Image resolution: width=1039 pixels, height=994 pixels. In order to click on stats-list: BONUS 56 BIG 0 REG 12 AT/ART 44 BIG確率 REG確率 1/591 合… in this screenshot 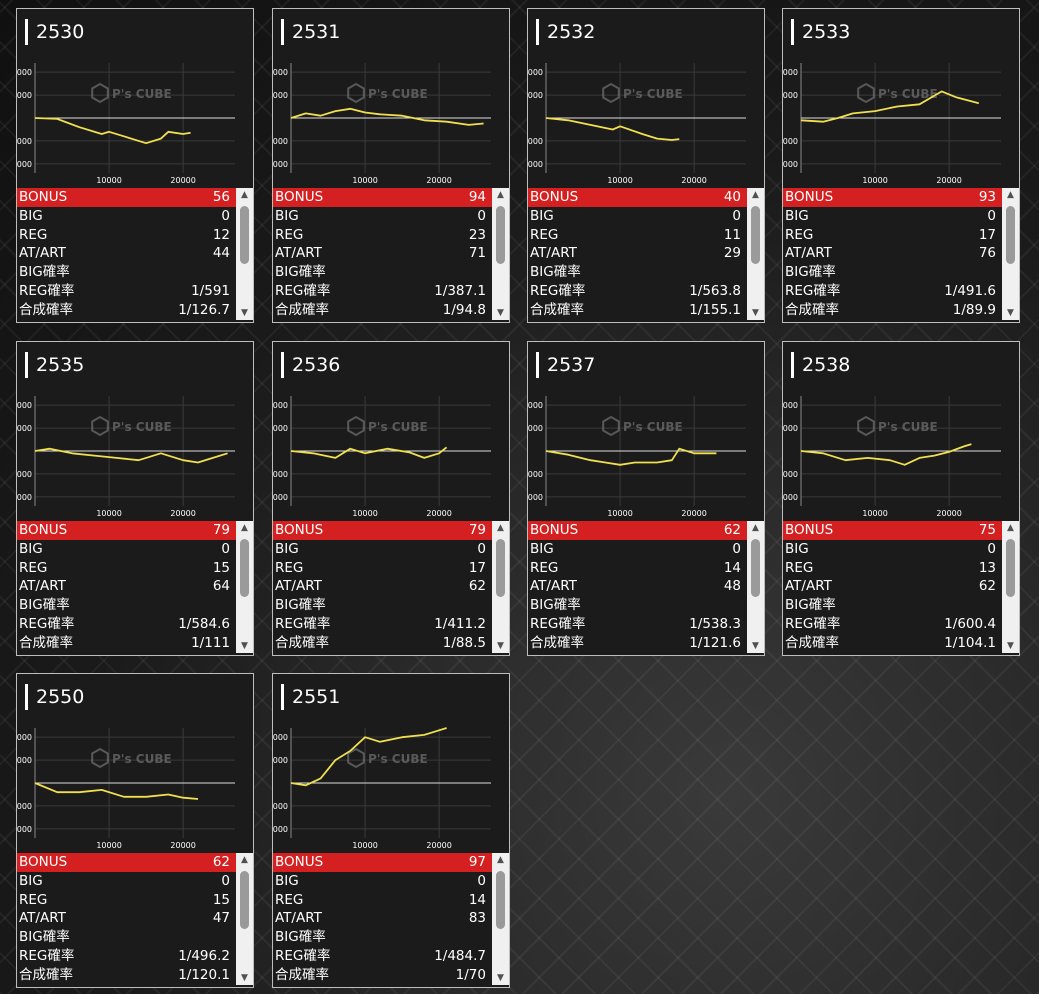, I will do `click(126, 254)`.